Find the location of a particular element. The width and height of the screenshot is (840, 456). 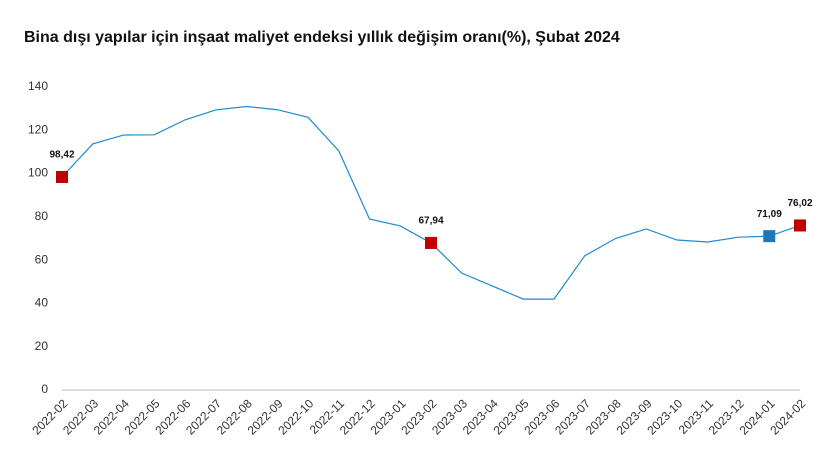

y-tick-label: 60 is located at coordinates (42, 259).